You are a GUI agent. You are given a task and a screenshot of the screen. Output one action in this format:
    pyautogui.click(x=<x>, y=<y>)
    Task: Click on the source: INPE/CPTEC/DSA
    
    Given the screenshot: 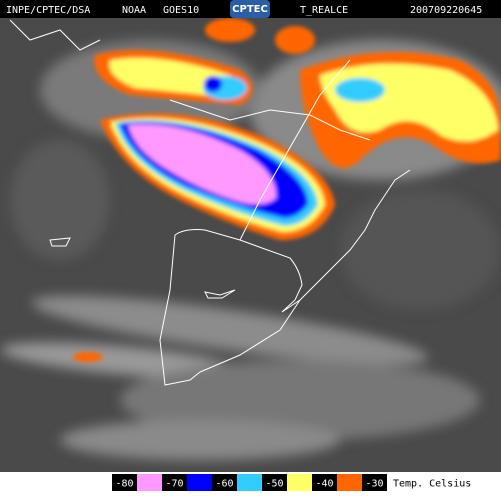 What is the action you would take?
    pyautogui.click(x=48, y=10)
    